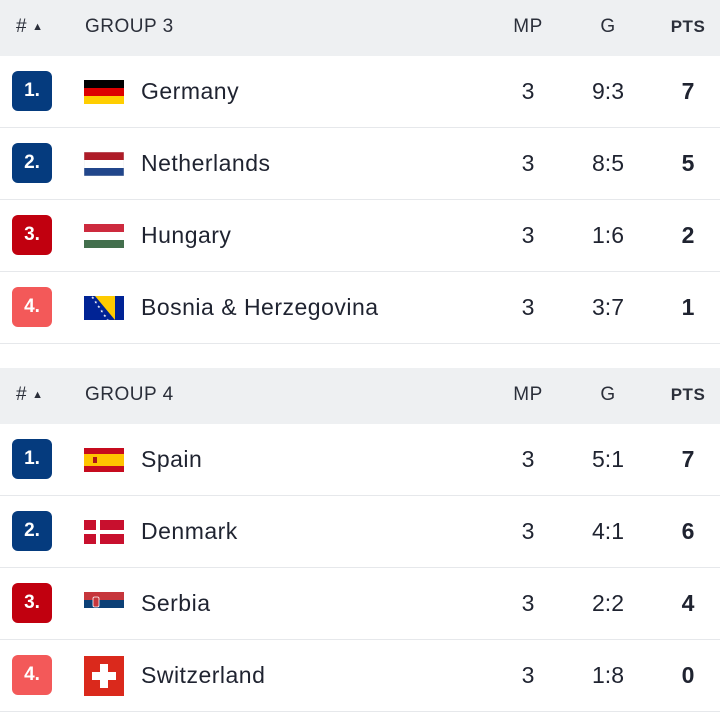 The image size is (720, 722). What do you see at coordinates (360, 460) in the screenshot?
I see `table-row: 1. Spain 3 5:1 7` at bounding box center [360, 460].